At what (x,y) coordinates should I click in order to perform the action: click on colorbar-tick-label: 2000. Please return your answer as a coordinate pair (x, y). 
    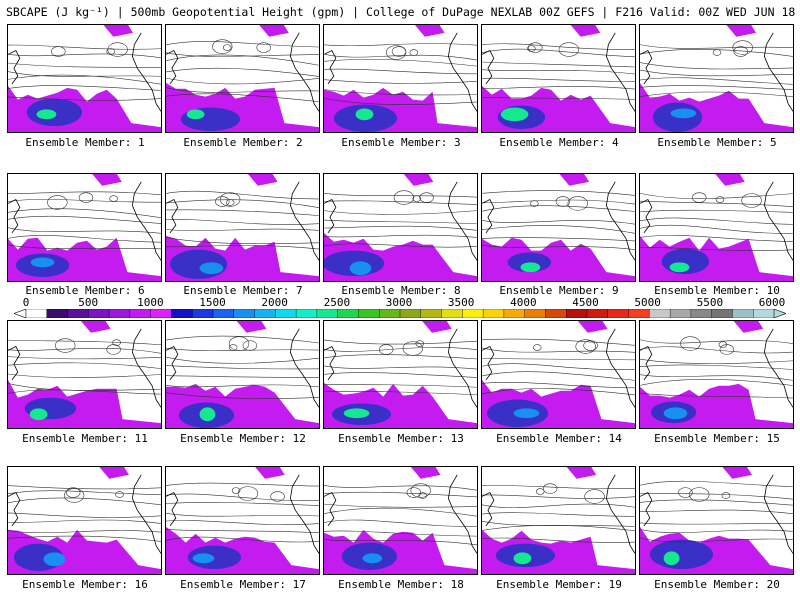
    Looking at the image, I should click on (274, 302).